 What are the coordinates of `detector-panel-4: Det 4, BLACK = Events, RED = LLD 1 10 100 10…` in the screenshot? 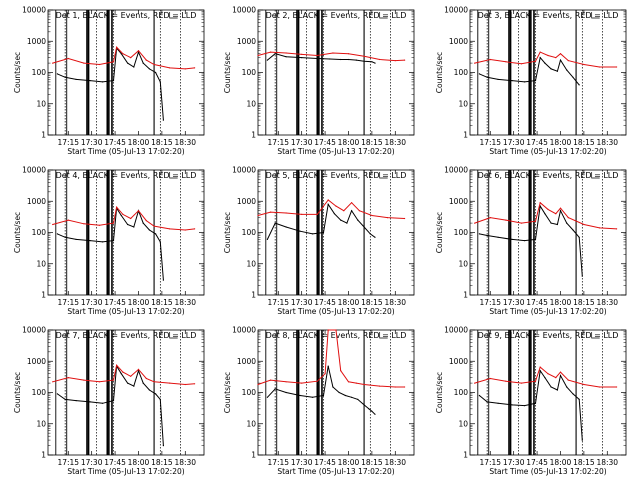 It's located at (109, 241).